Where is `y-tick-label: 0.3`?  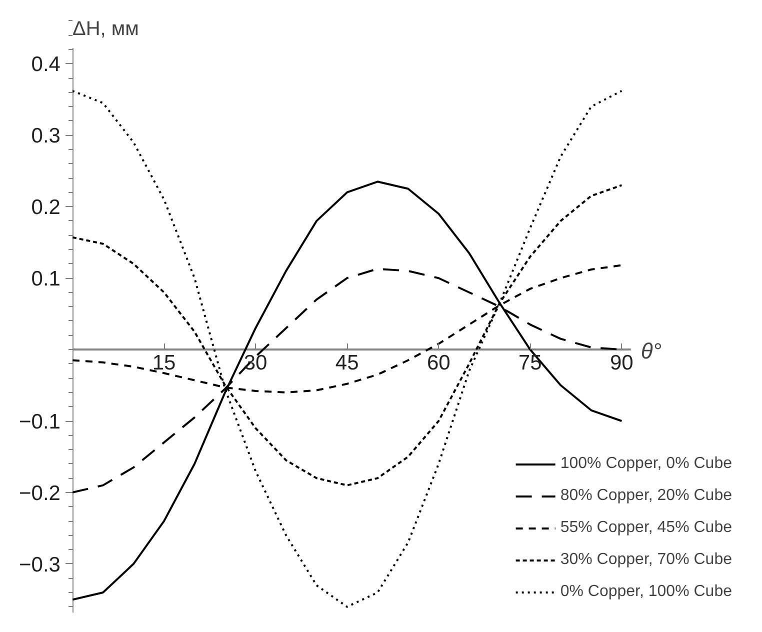
y-tick-label: 0.3 is located at coordinates (46, 136).